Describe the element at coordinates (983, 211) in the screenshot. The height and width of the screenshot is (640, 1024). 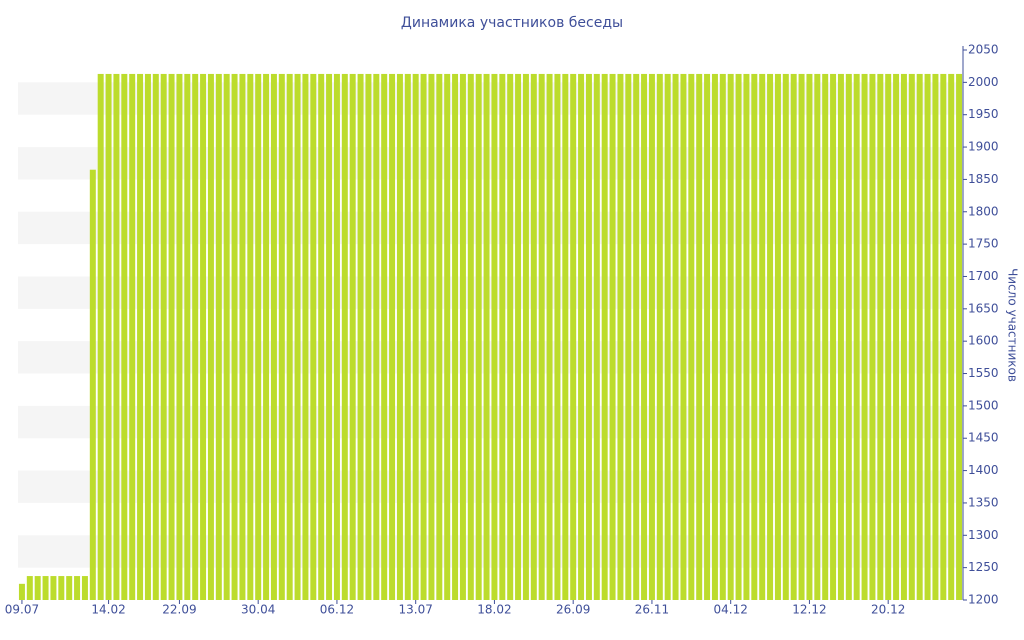
I see `y-tick-label: 1800` at that location.